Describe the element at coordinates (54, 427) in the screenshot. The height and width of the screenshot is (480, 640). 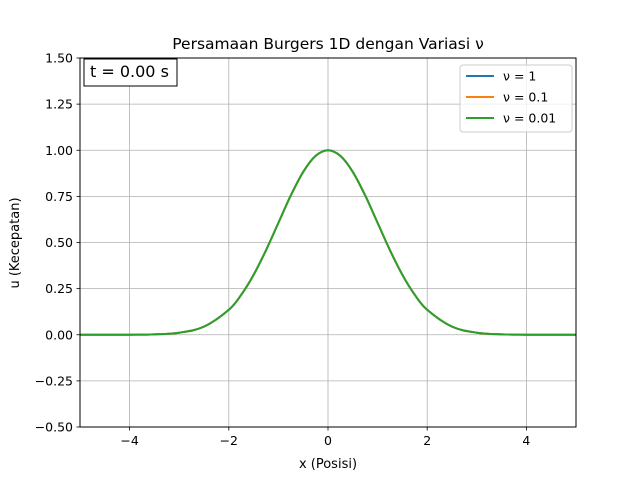
I see `y-tick-label-neg-0-50: −0.50` at that location.